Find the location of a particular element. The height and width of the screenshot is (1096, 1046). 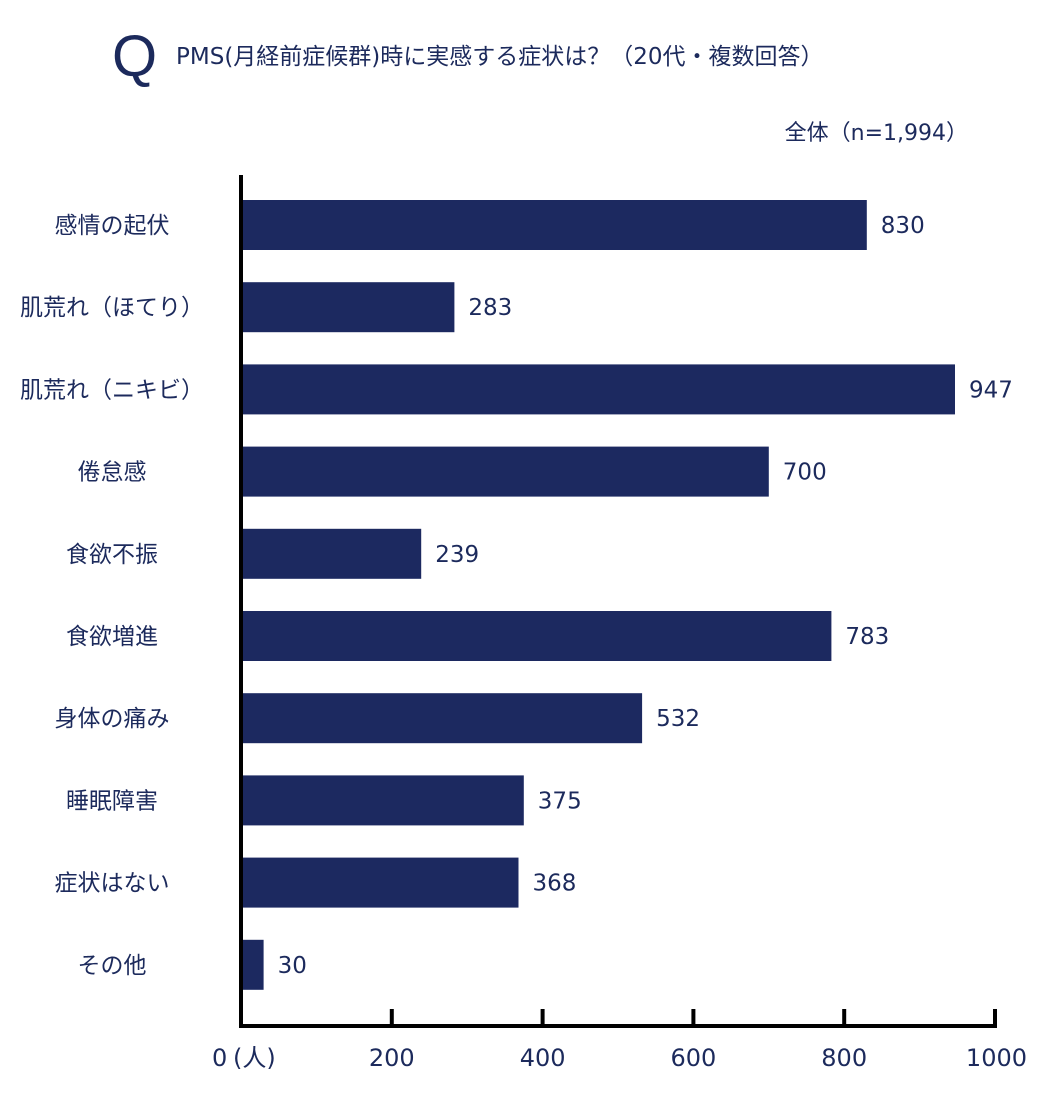

category-label: その他 is located at coordinates (112, 966).